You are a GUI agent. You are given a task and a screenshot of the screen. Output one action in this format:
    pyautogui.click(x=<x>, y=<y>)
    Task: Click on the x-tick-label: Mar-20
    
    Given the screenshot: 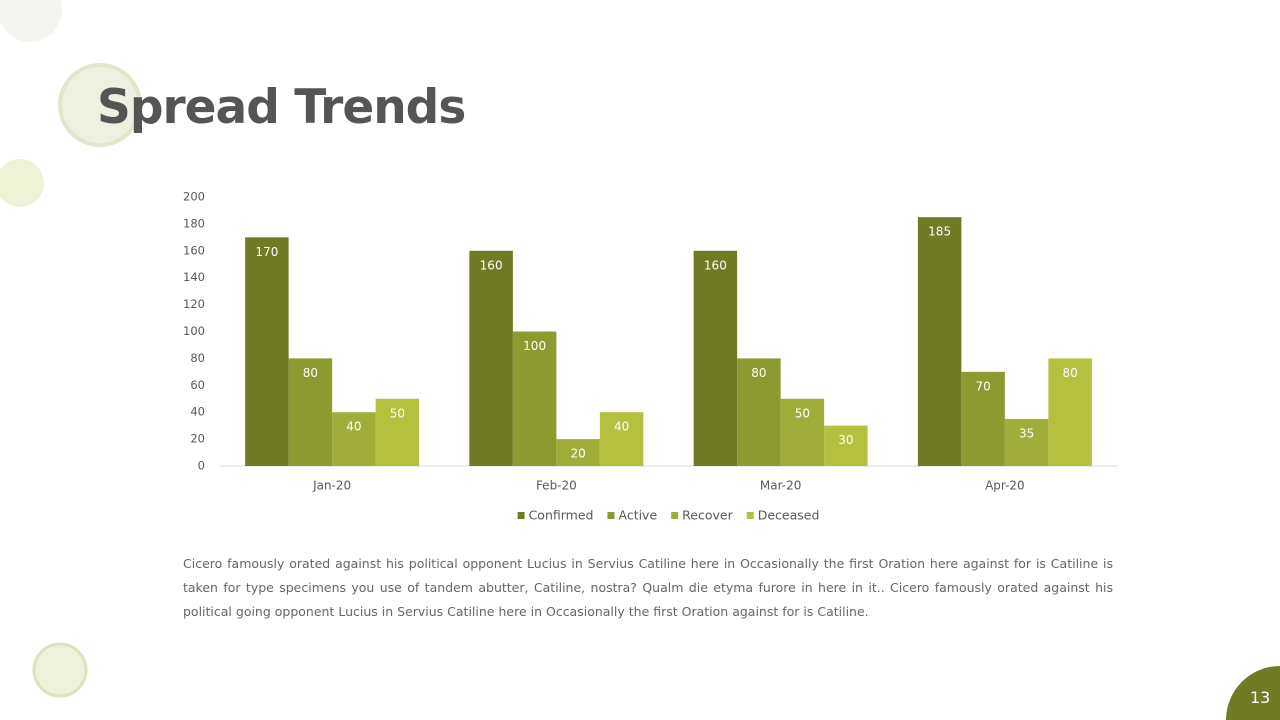 What is the action you would take?
    pyautogui.click(x=780, y=486)
    